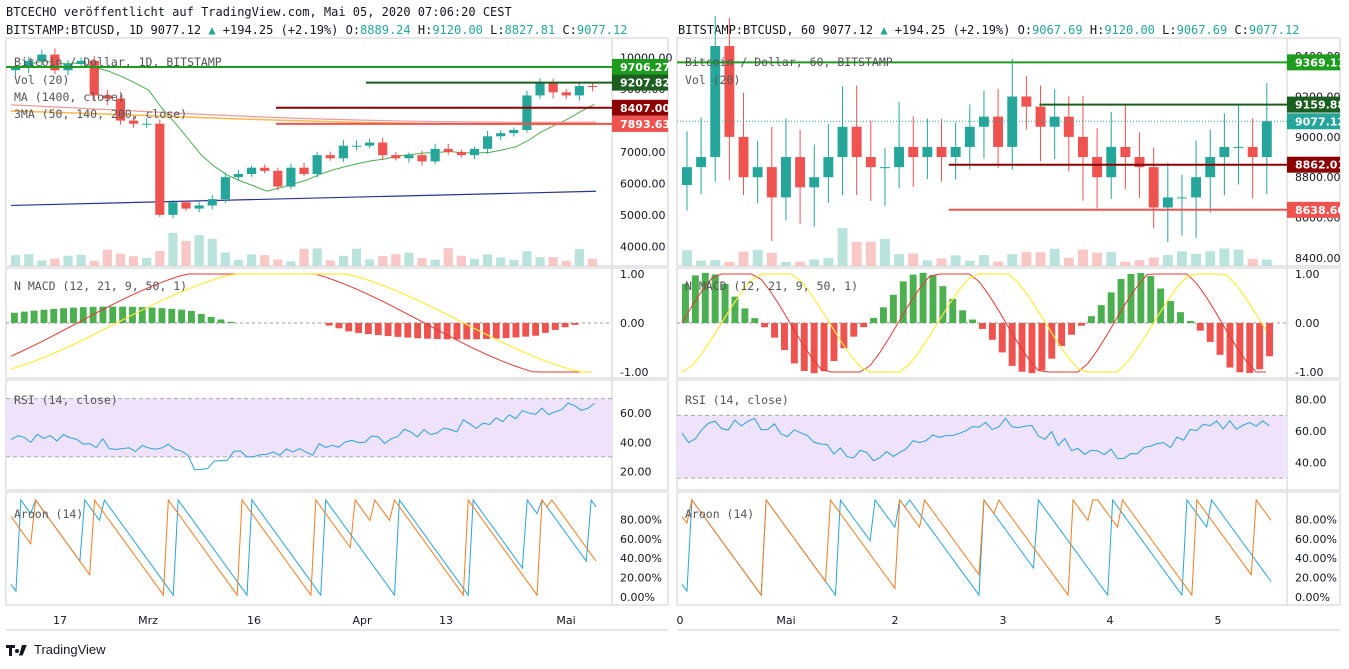 Image resolution: width=1349 pixels, height=669 pixels. I want to click on right-c-label: C:, so click(1241, 30).